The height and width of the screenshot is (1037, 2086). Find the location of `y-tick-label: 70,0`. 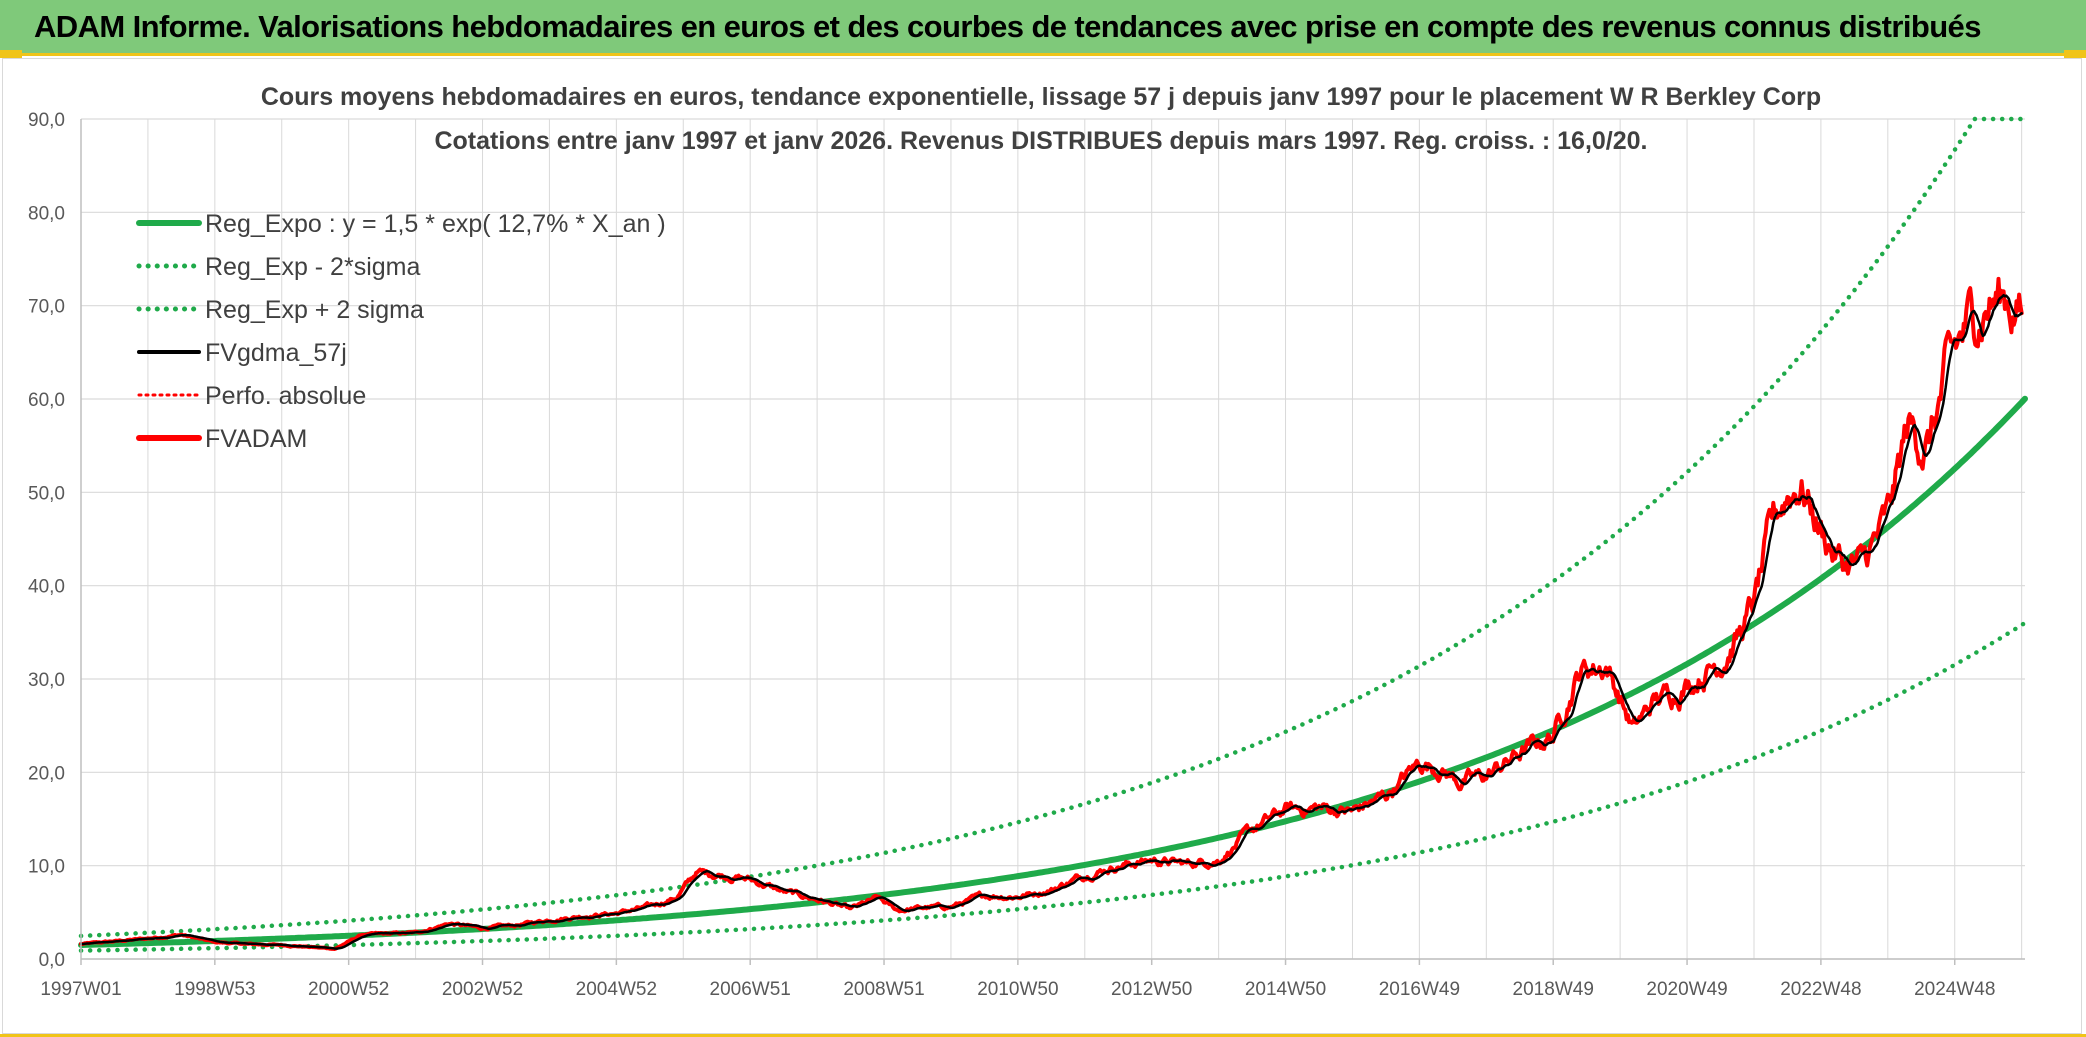

y-tick-label: 70,0 is located at coordinates (46, 307).